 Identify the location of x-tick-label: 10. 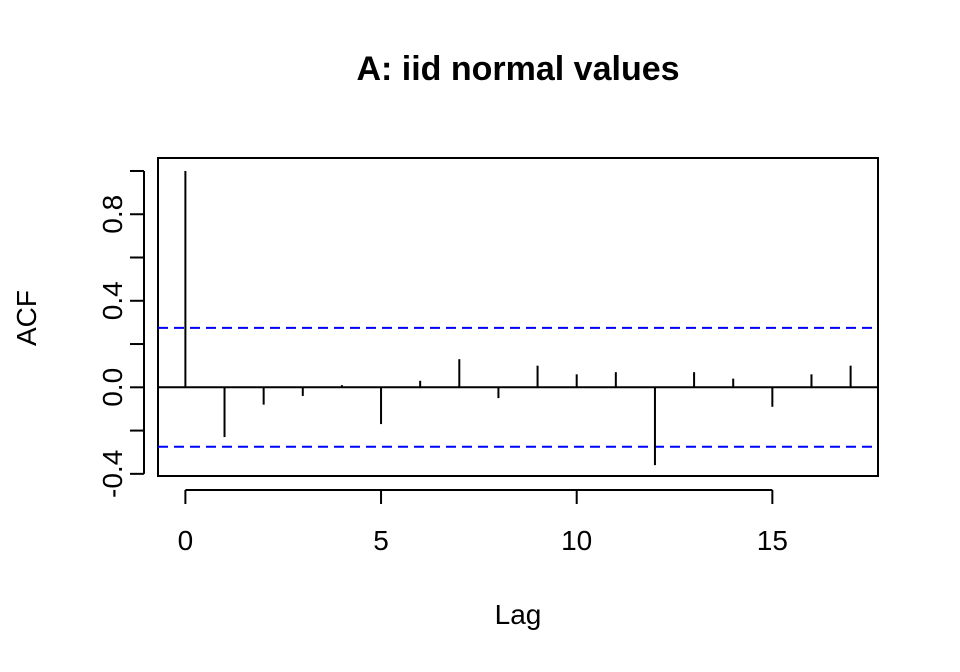
(576, 540).